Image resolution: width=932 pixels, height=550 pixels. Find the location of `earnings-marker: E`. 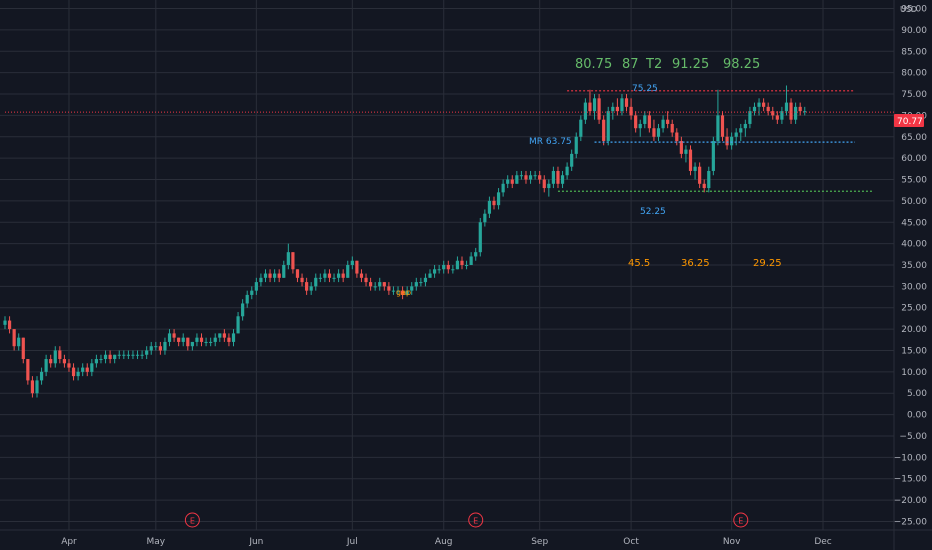

earnings-marker: E is located at coordinates (476, 520).